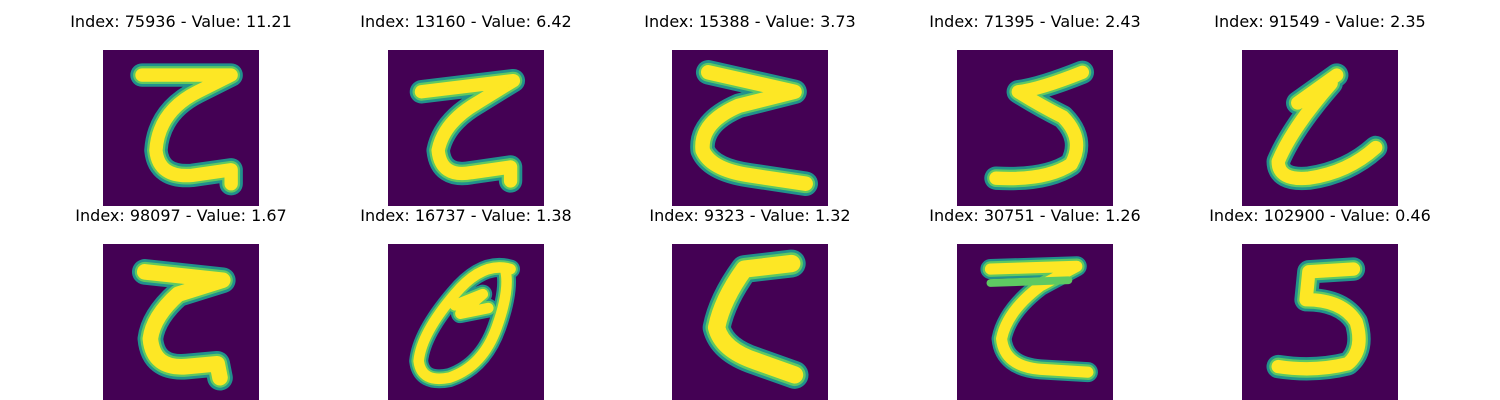  Describe the element at coordinates (466, 215) in the screenshot. I see `panel-title: Index: 16737 - Value: 1.38` at that location.